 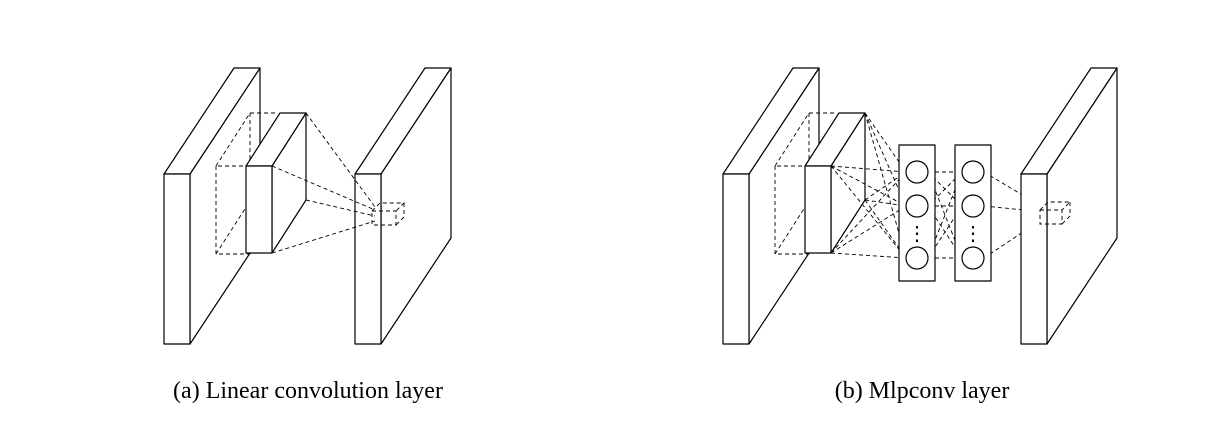 What do you see at coordinates (308, 391) in the screenshot?
I see `caption-linear-conv: (a) Linear convolution layer` at bounding box center [308, 391].